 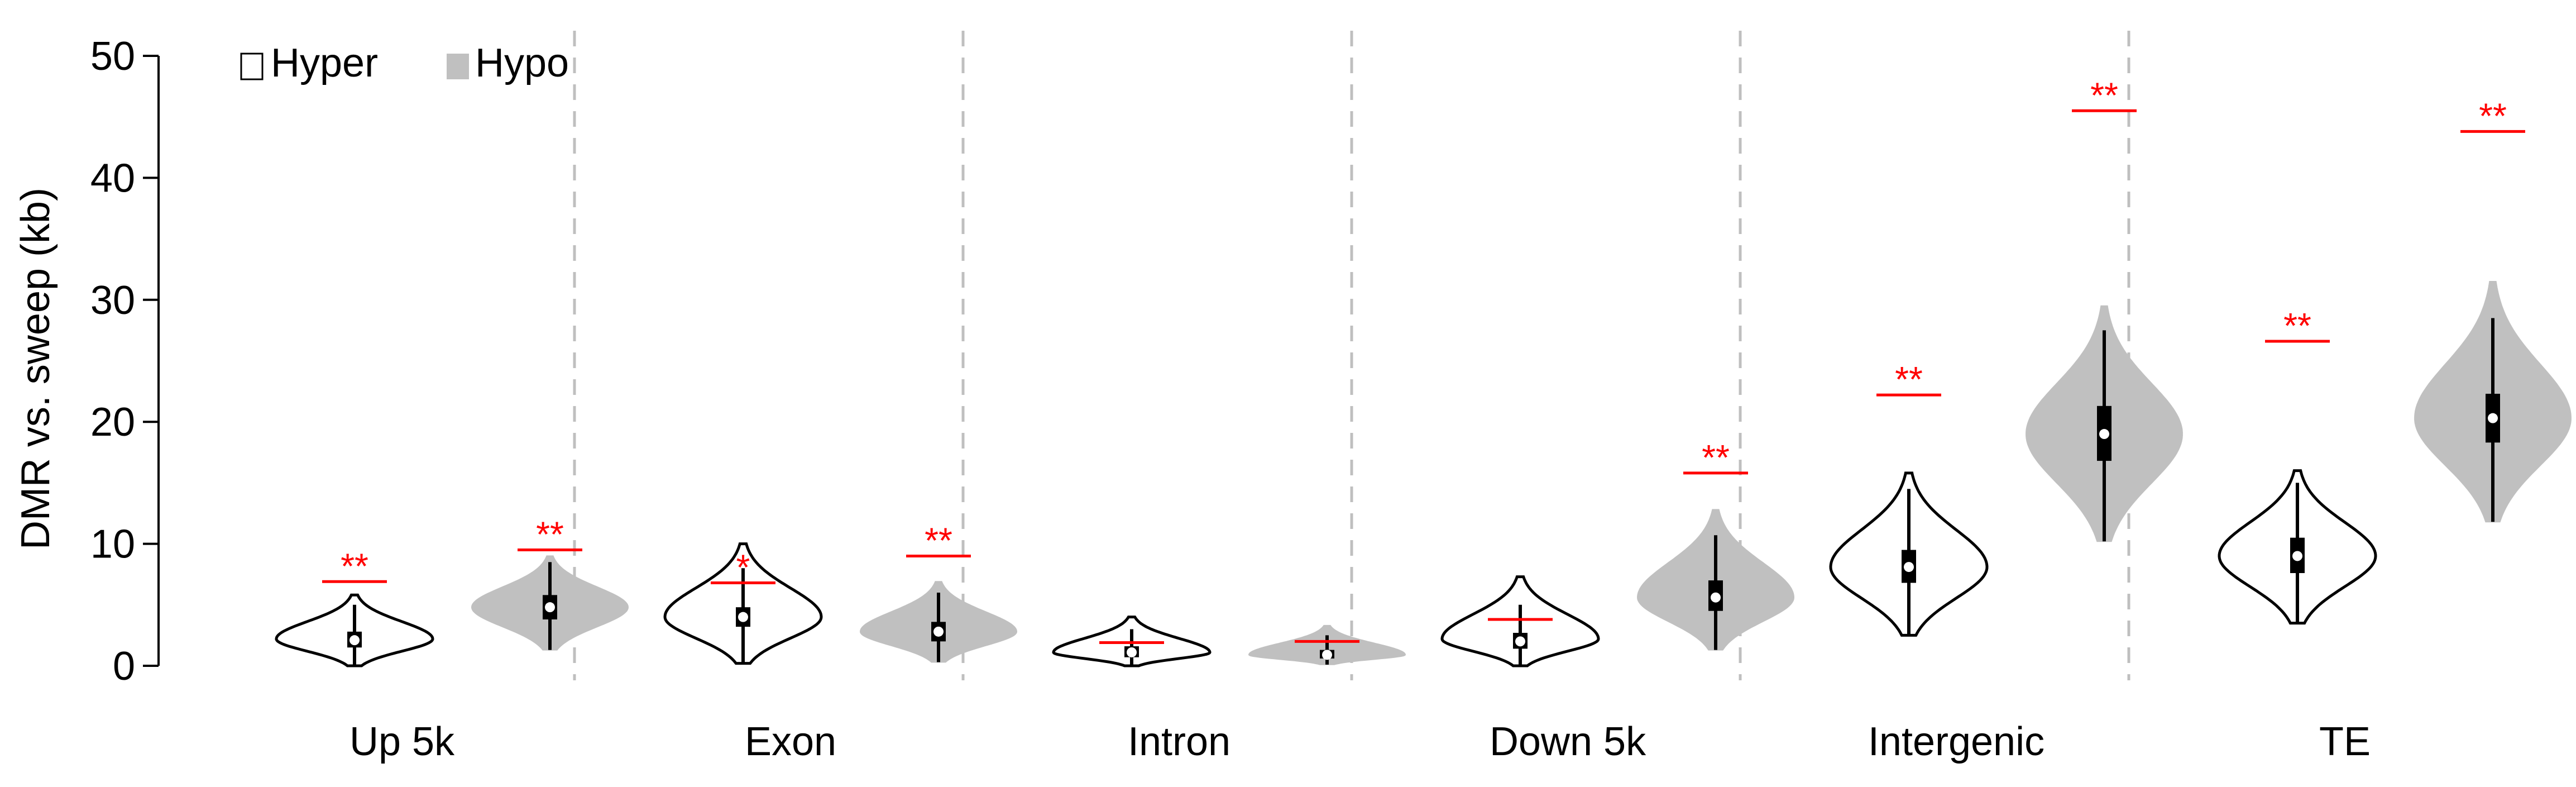 I want to click on legend-swatch-hyper, so click(x=252, y=66).